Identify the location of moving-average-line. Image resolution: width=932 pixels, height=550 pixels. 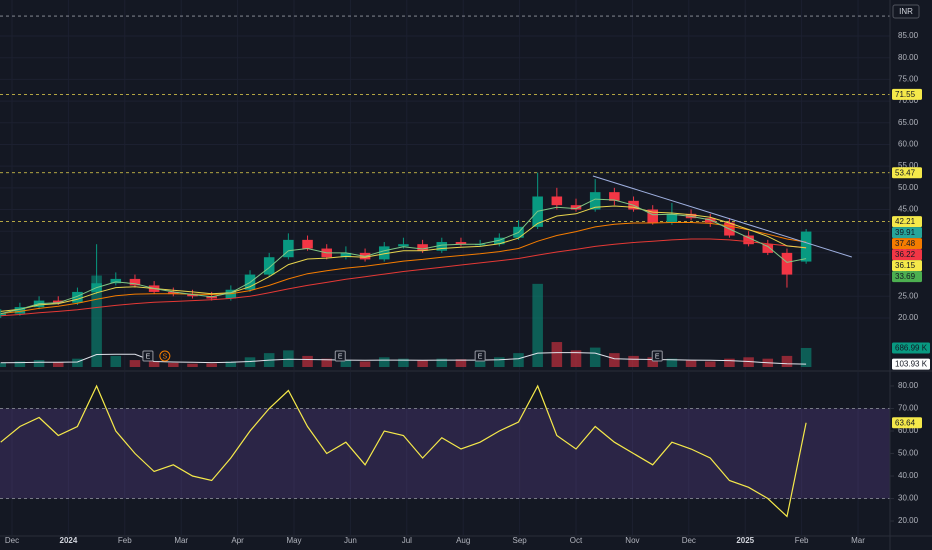
(403, 277).